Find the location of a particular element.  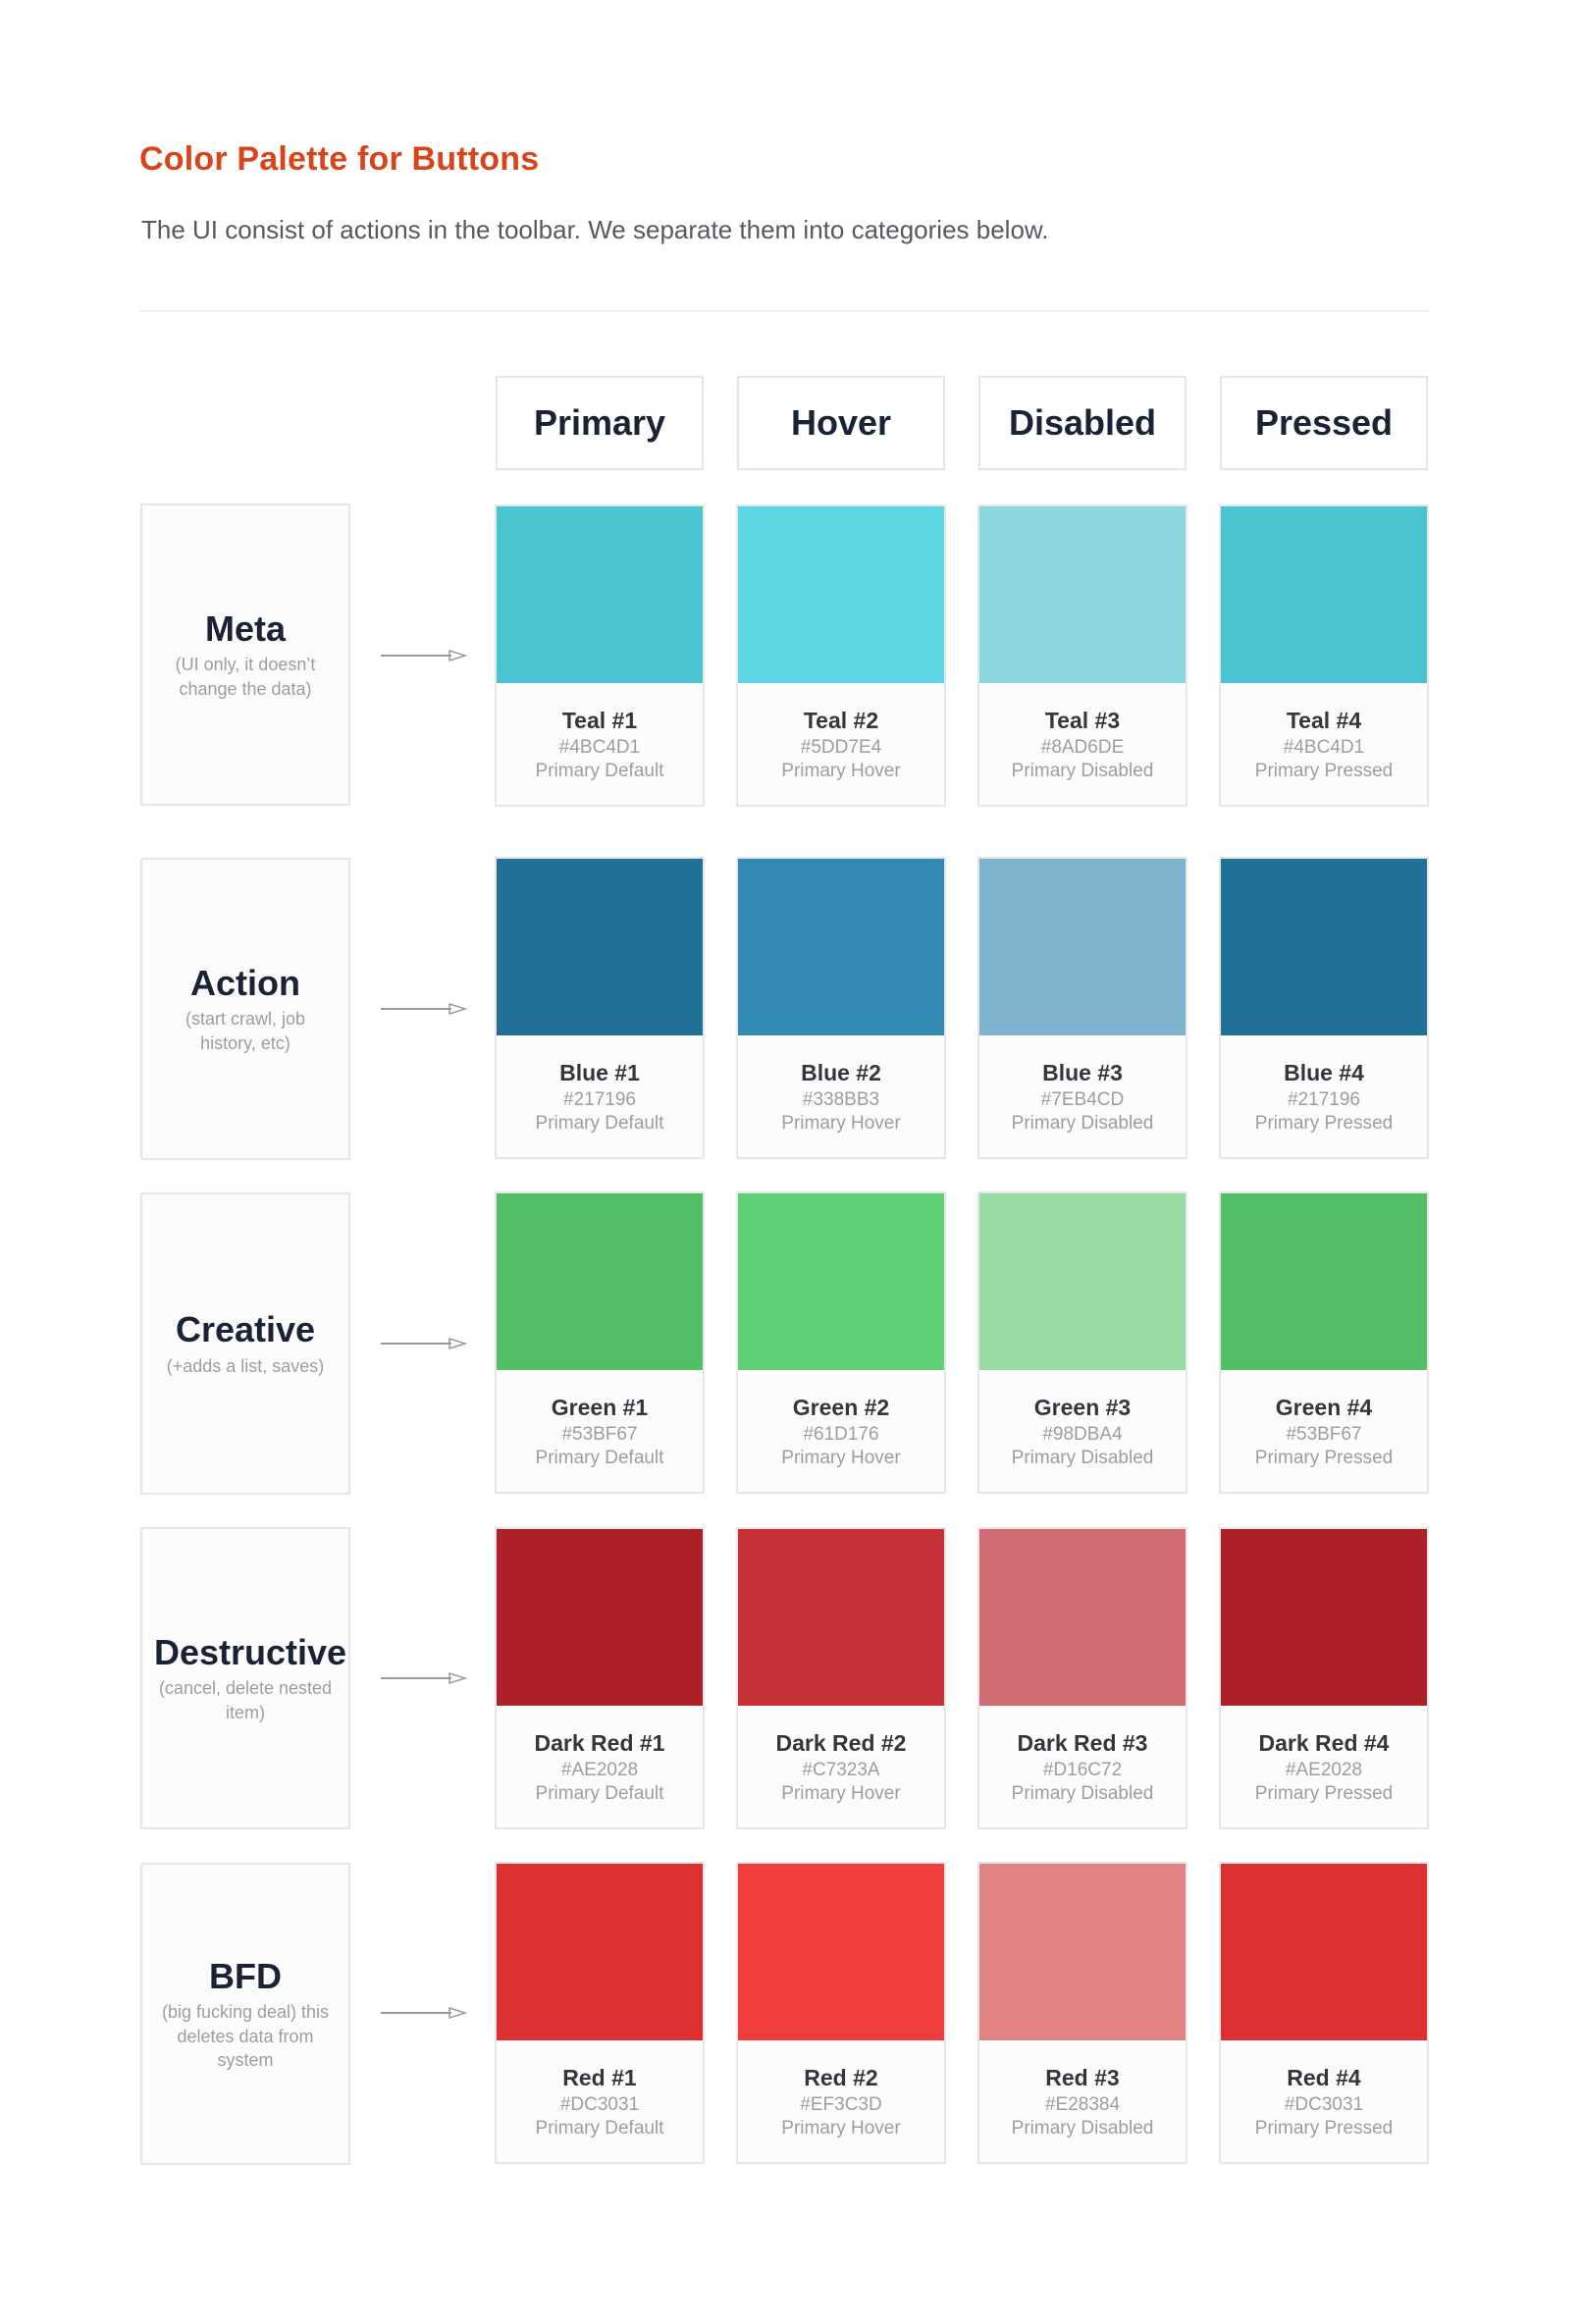

swatch-name: Teal #2 is located at coordinates (841, 720).